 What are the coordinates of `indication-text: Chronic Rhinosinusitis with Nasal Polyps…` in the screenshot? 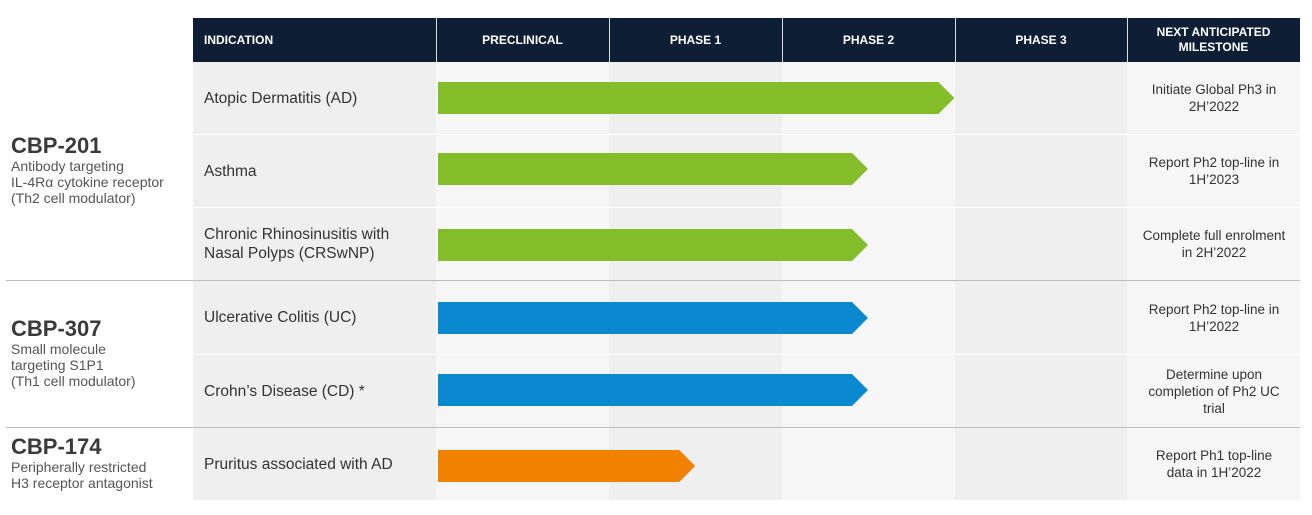 It's located at (297, 244).